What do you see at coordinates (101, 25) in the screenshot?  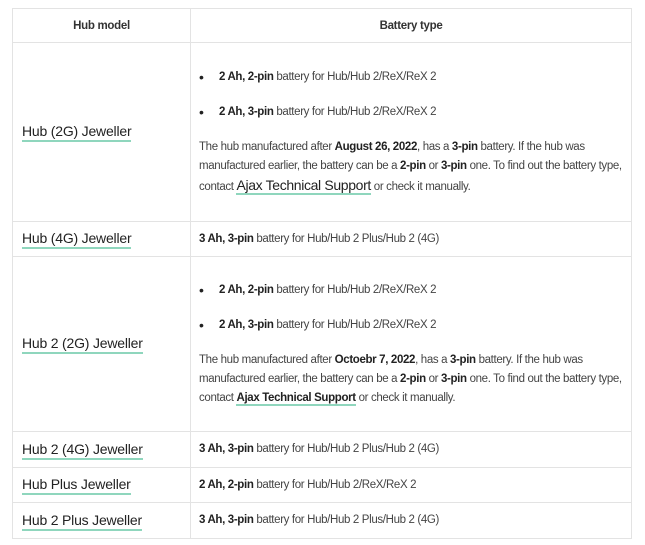 I see `header-hub-model: Hub model` at bounding box center [101, 25].